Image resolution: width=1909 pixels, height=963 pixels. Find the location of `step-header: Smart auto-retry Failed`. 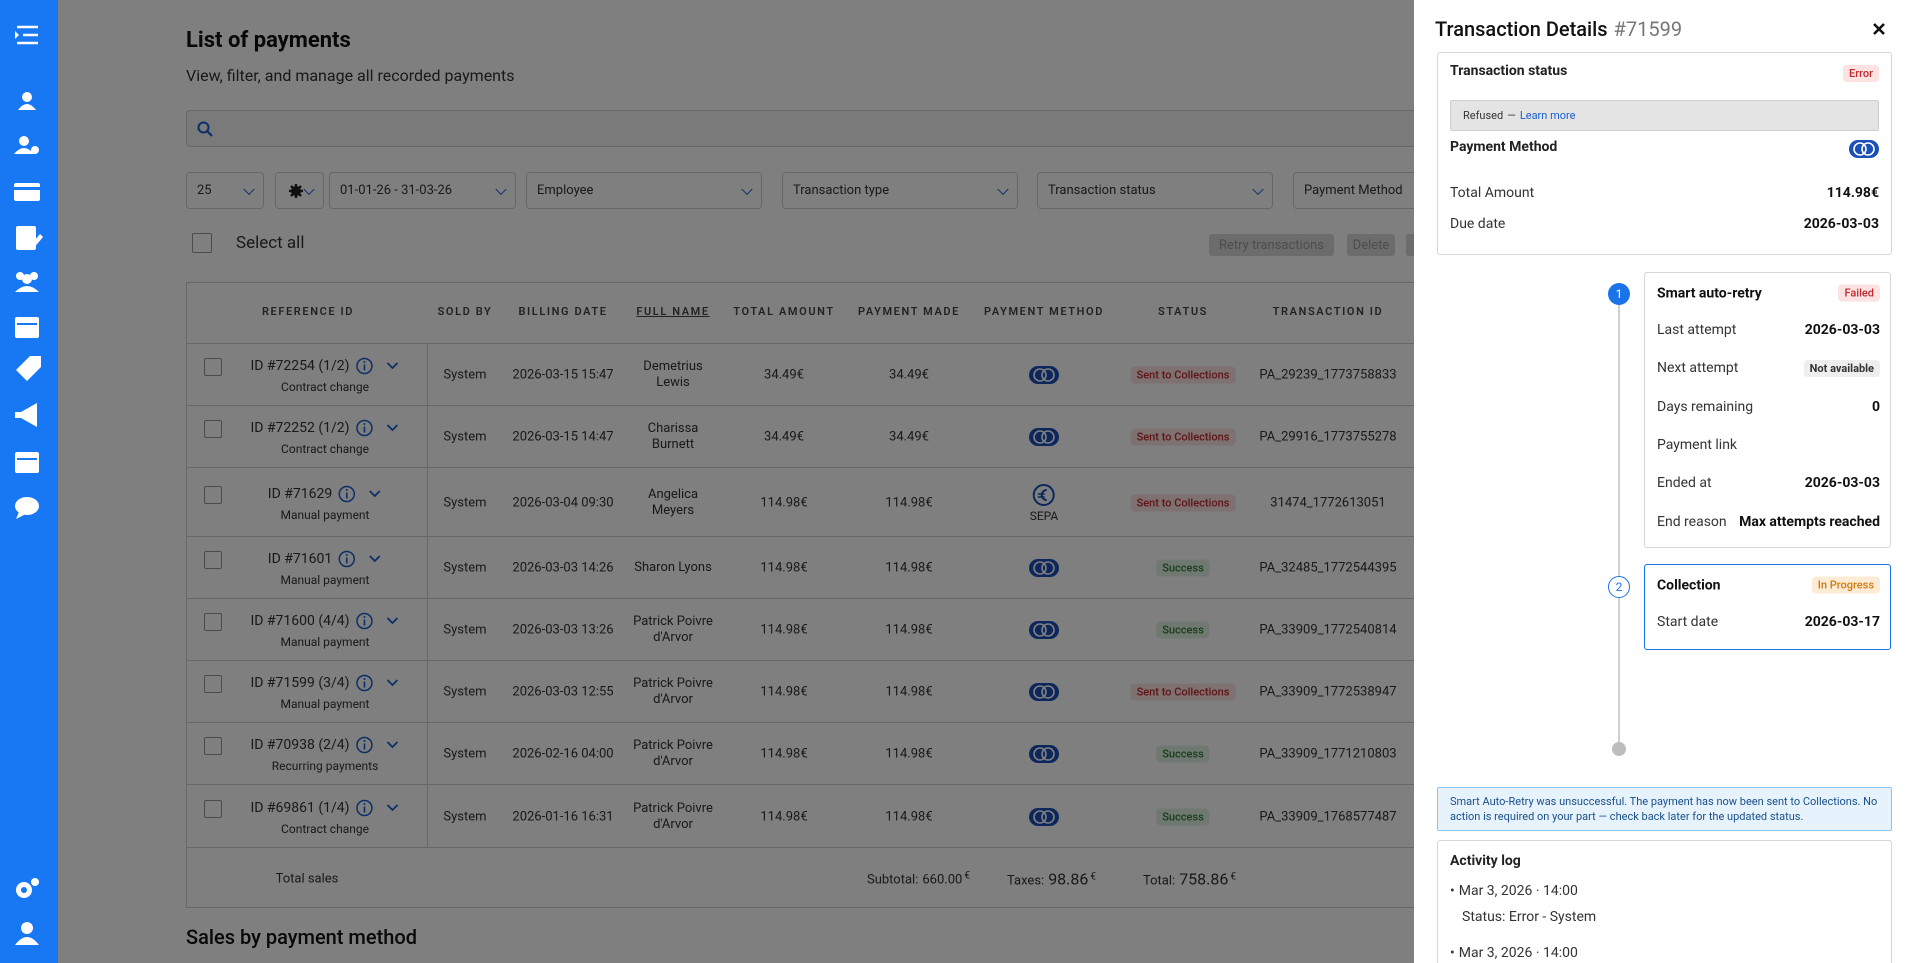

step-header: Smart auto-retry Failed is located at coordinates (1768, 293).